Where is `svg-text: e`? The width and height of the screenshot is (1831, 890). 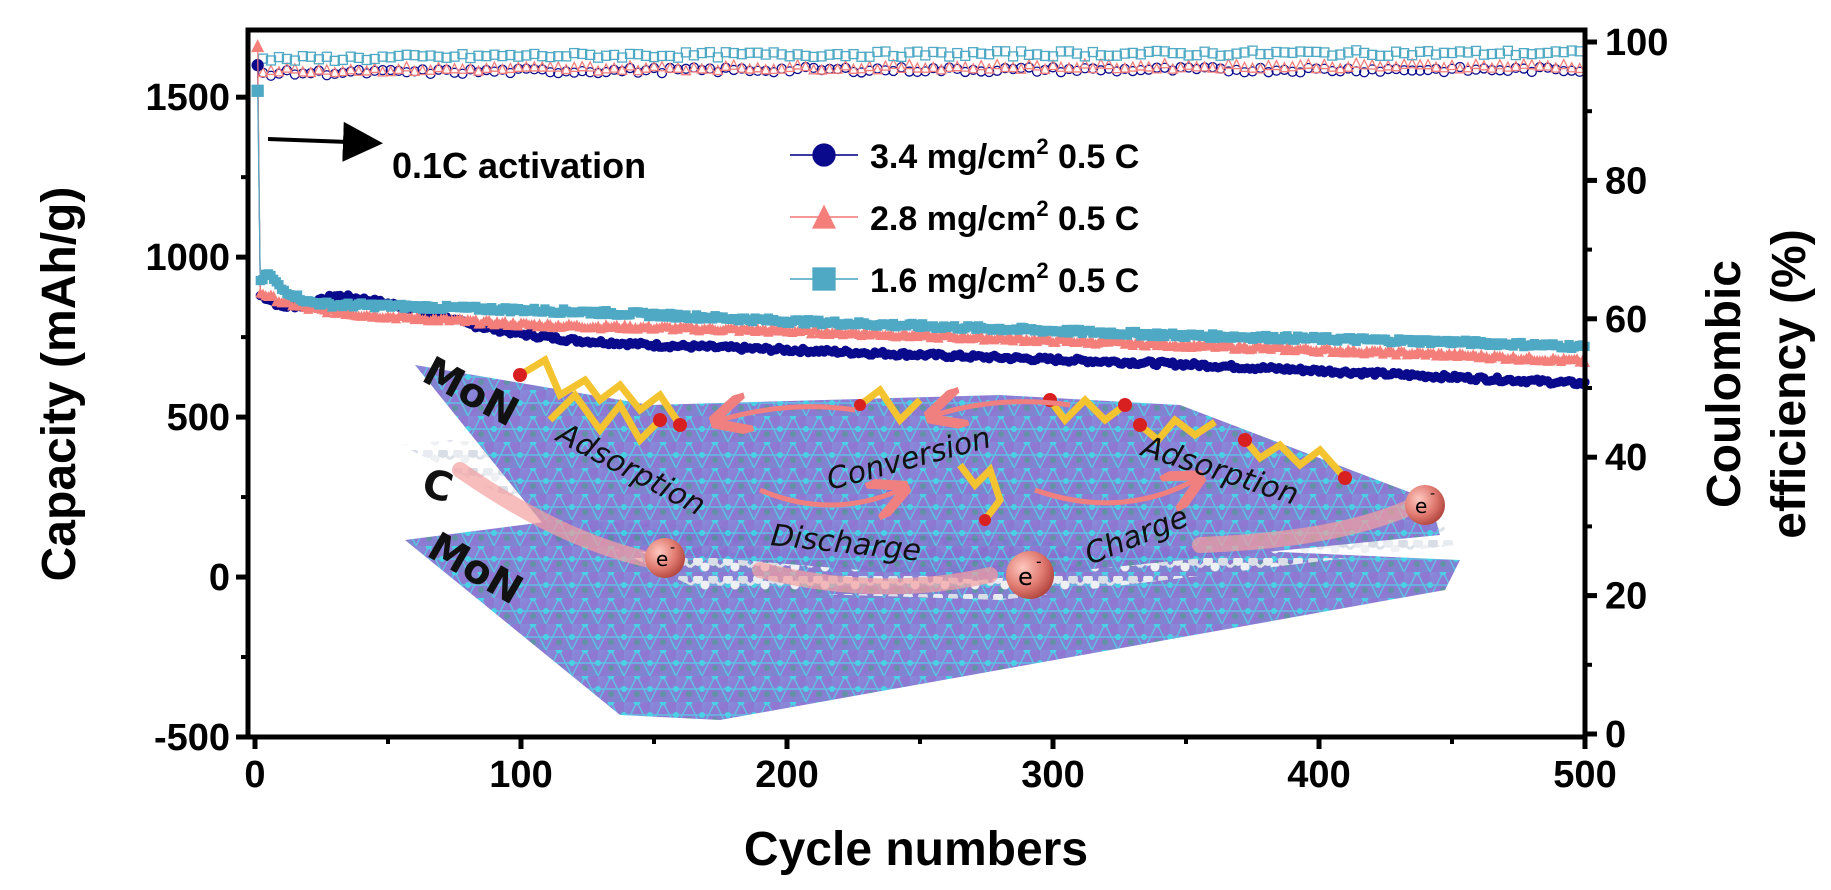
svg-text: e is located at coordinates (662, 559).